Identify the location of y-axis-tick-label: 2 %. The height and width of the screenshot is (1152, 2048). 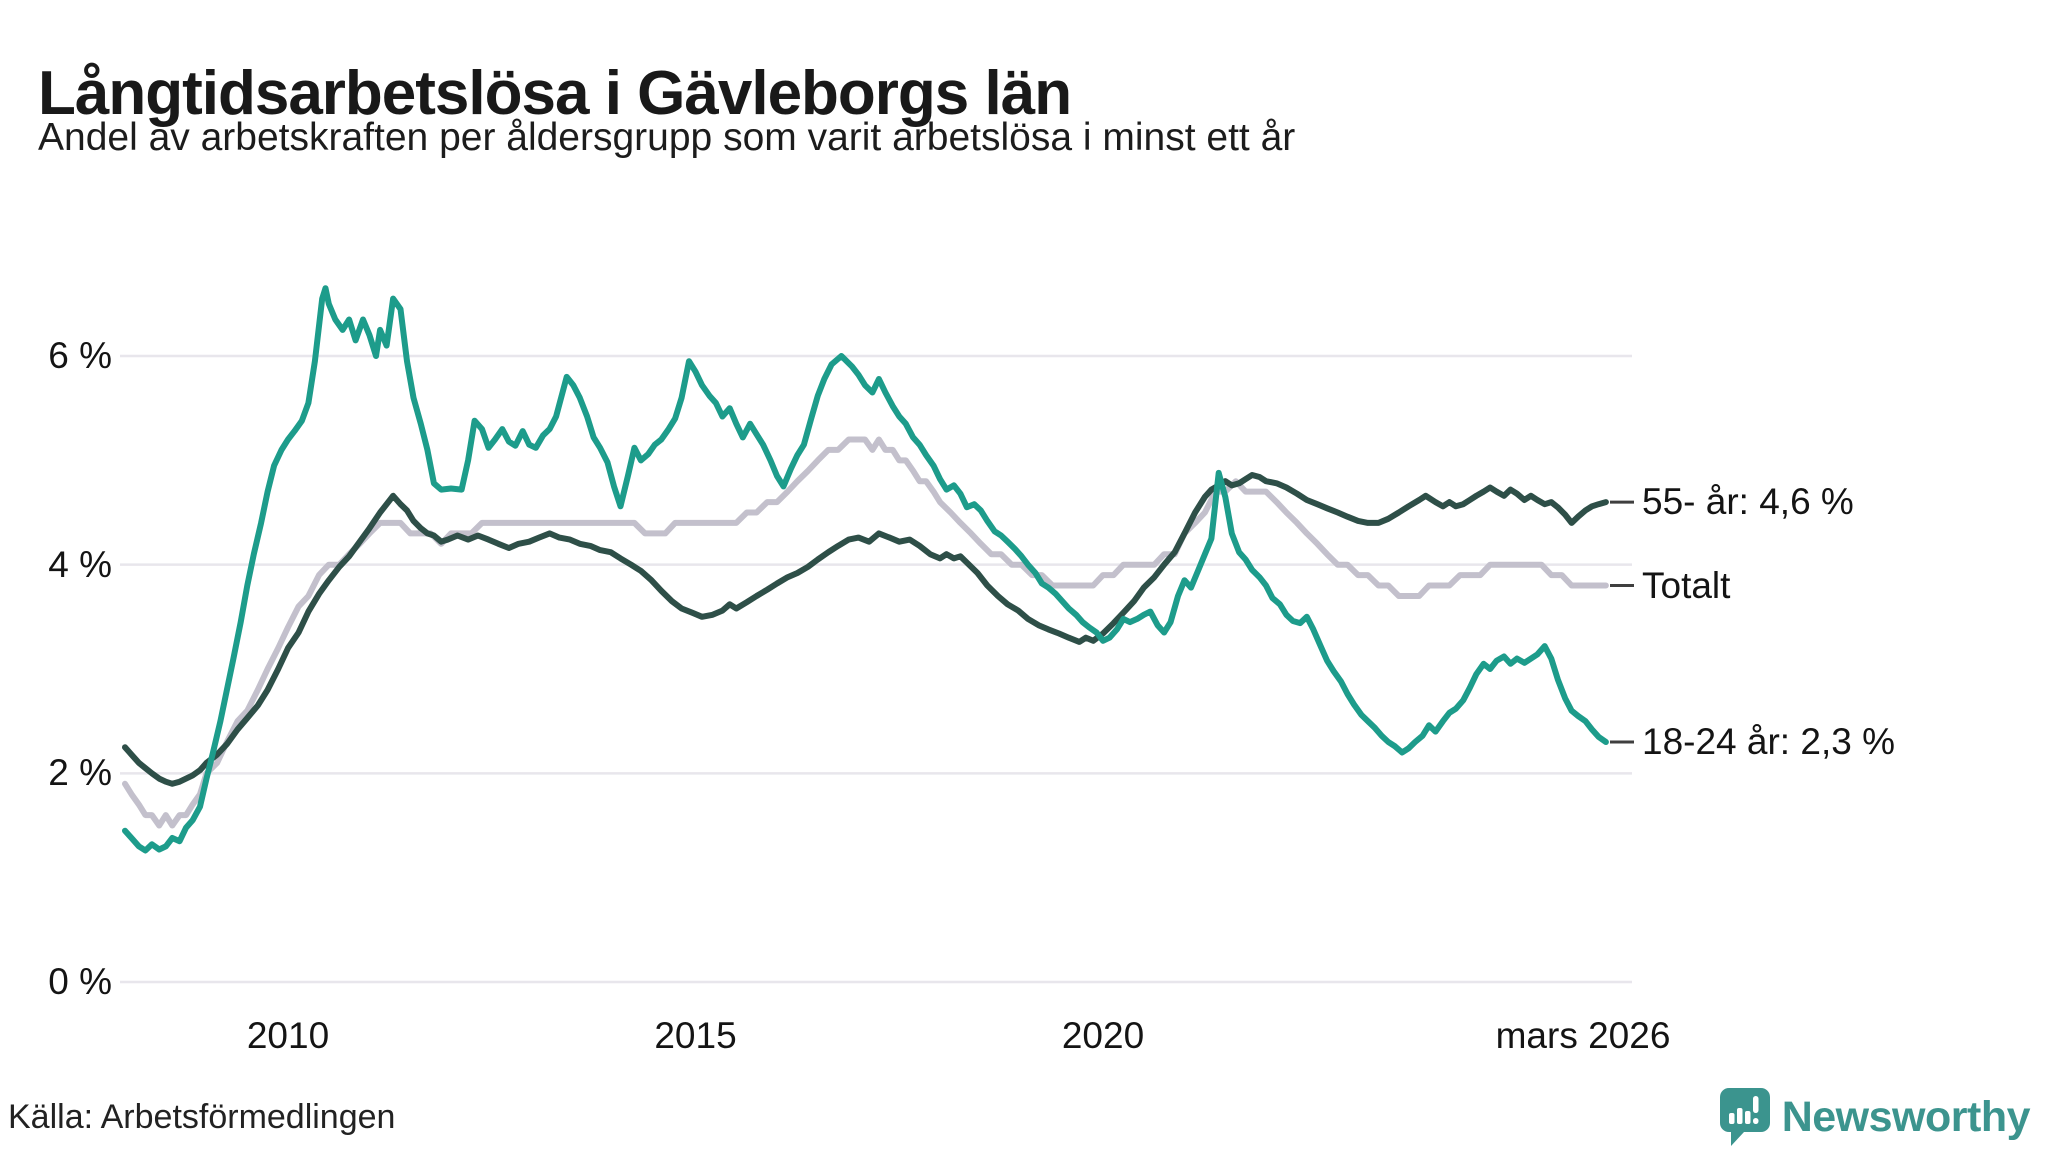
(80, 773).